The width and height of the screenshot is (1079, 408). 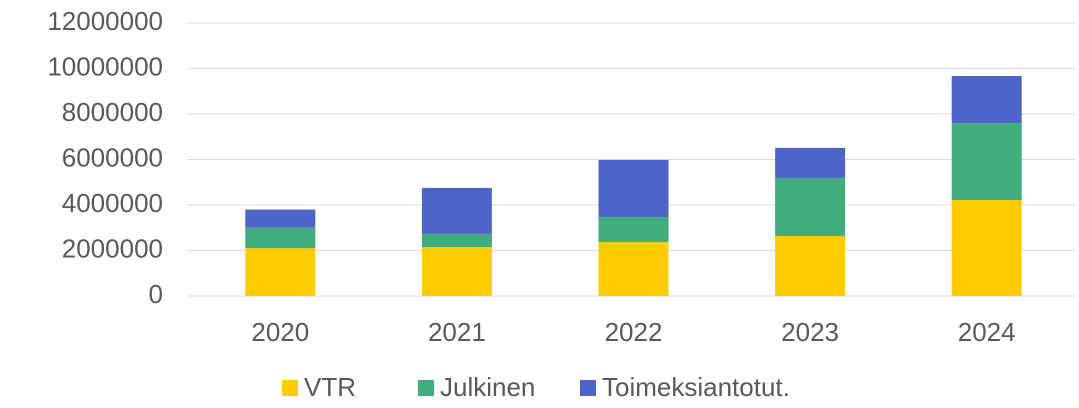 What do you see at coordinates (457, 332) in the screenshot?
I see `x-tick-label: 2021` at bounding box center [457, 332].